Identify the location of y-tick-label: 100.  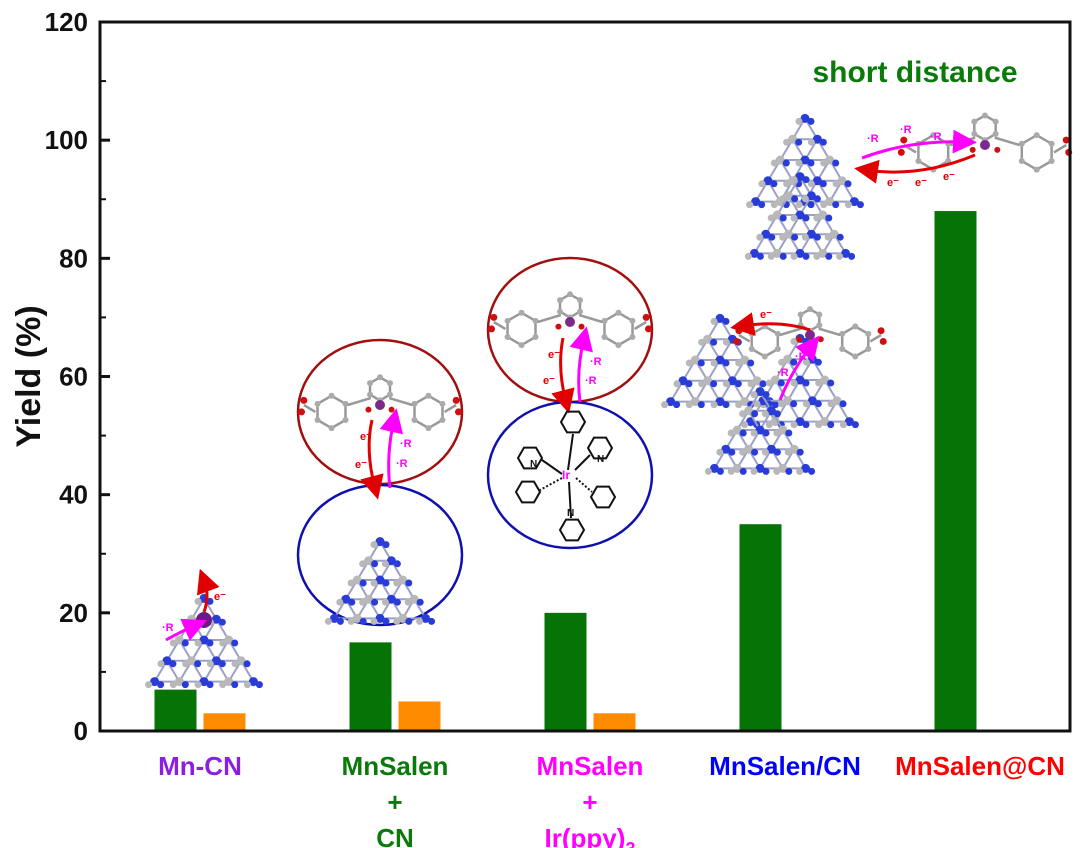
(66, 140).